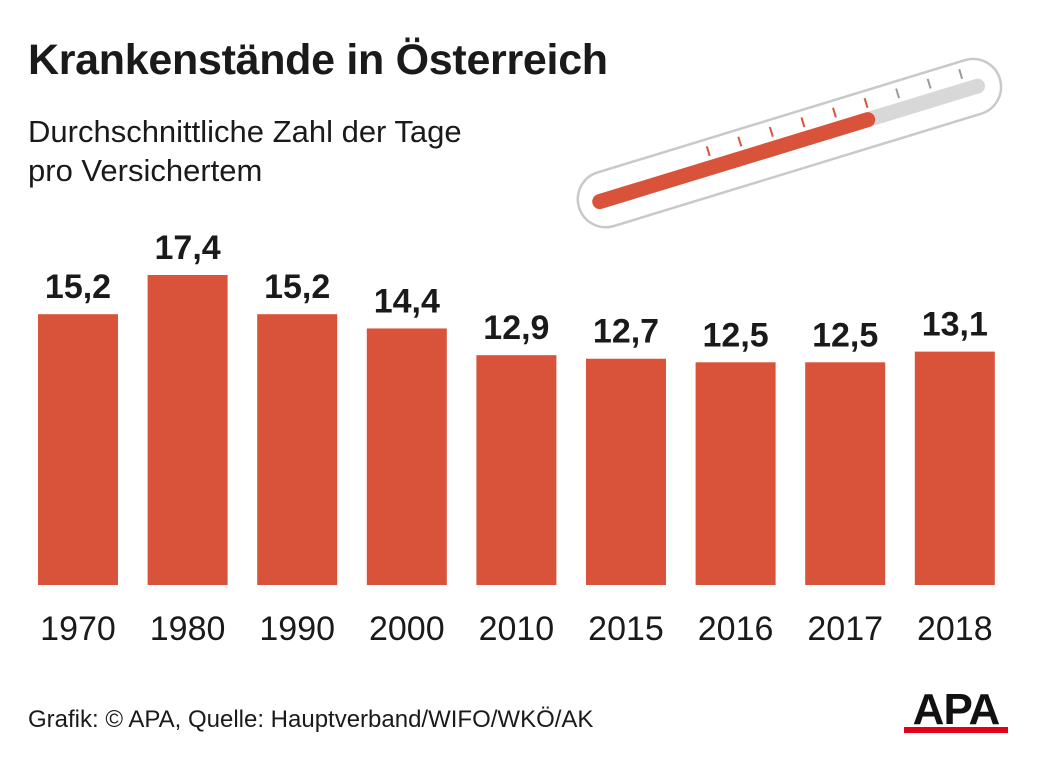  Describe the element at coordinates (954, 468) in the screenshot. I see `bar-2018` at that location.